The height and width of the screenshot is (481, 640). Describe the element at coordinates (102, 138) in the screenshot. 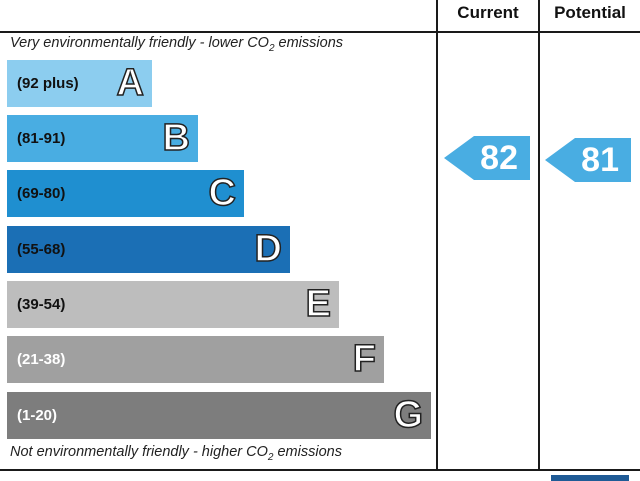

I see `rating-band-b: (81-91) B` at that location.